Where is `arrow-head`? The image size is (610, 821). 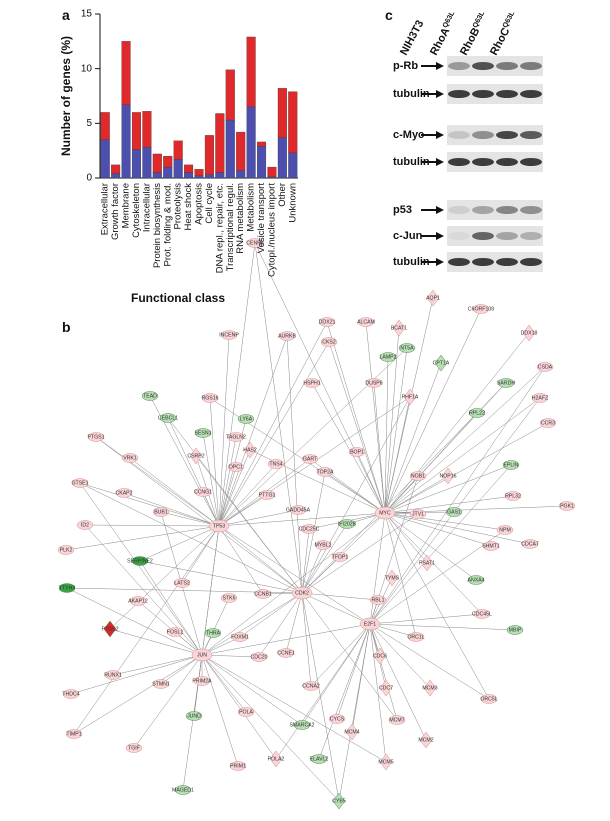 arrow-head is located at coordinates (440, 236).